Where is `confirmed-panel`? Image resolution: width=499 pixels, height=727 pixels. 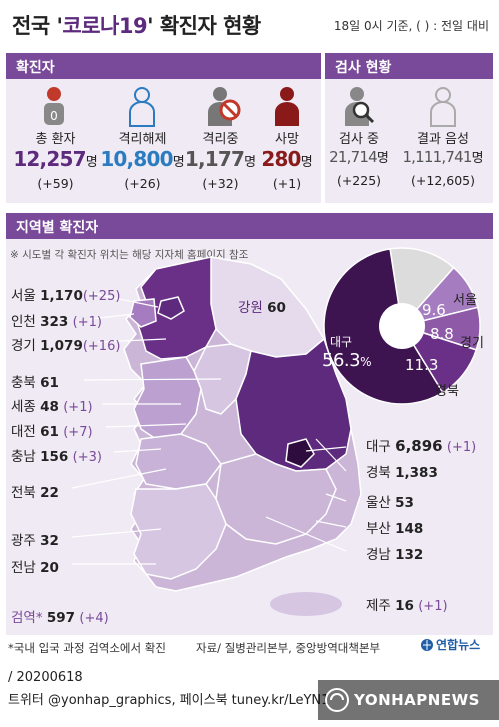 confirmed-panel is located at coordinates (163, 141).